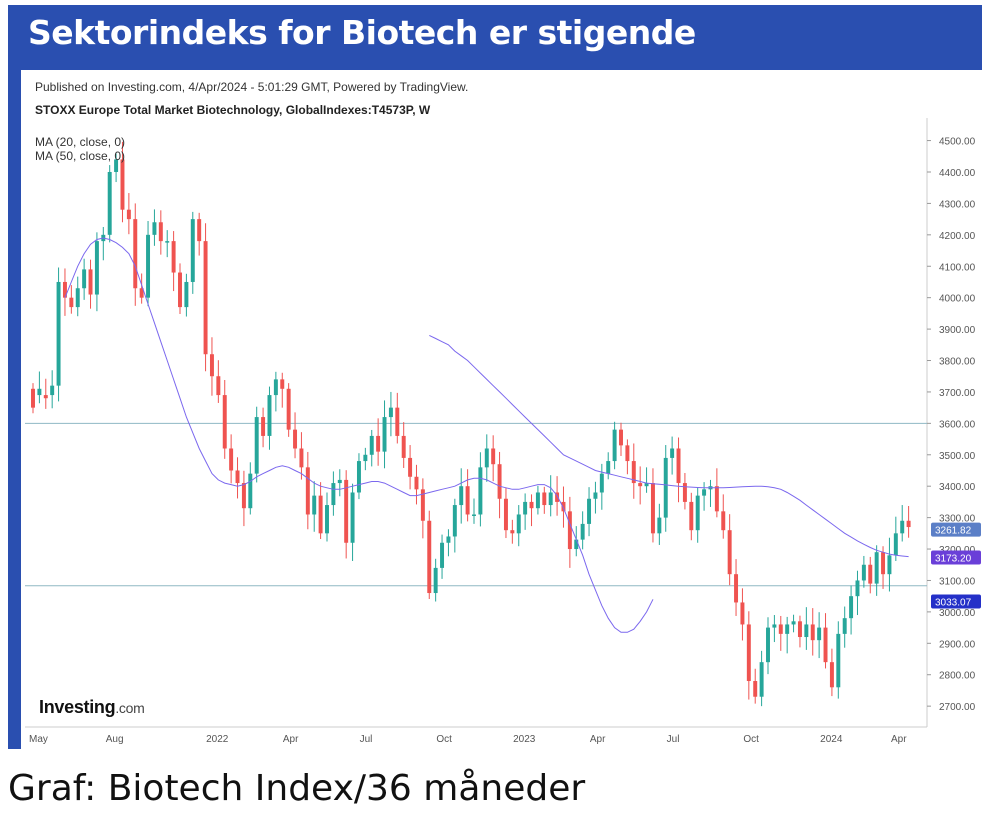 Image resolution: width=984 pixels, height=829 pixels. I want to click on banner-title: Sektorindeks for Biotech er stigende, so click(362, 32).